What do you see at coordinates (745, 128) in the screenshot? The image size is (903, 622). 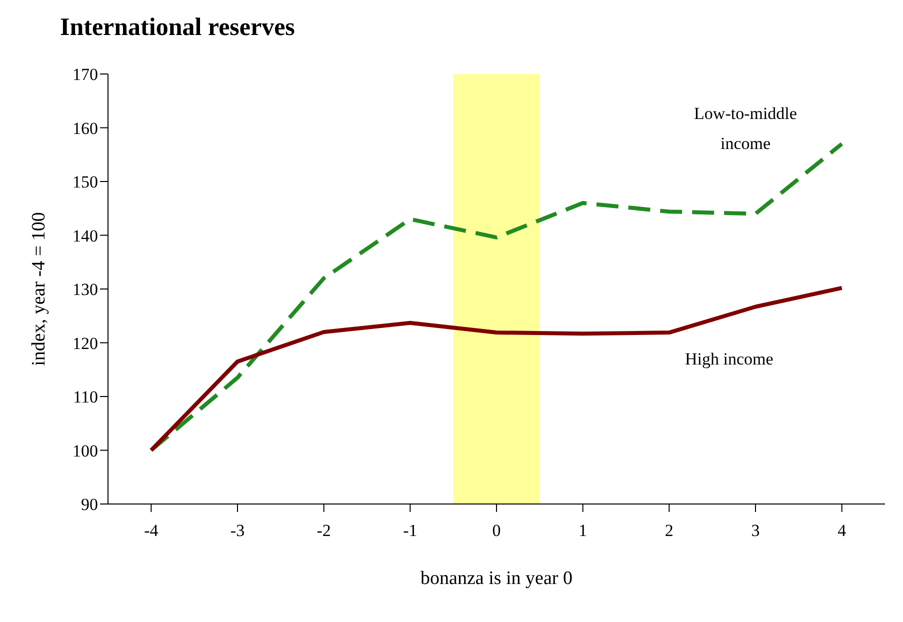 I see `series-label: Low-to-middle income` at bounding box center [745, 128].